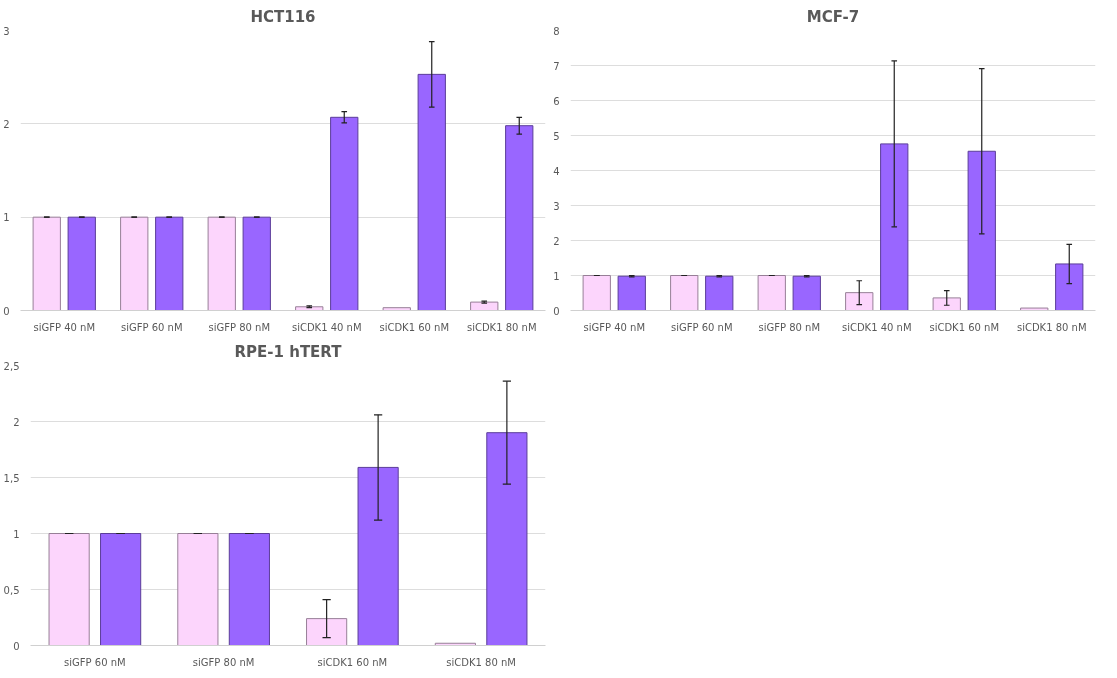 This screenshot has width=1117, height=678. I want to click on chart-title: RPE-1 hTERT, so click(288, 351).